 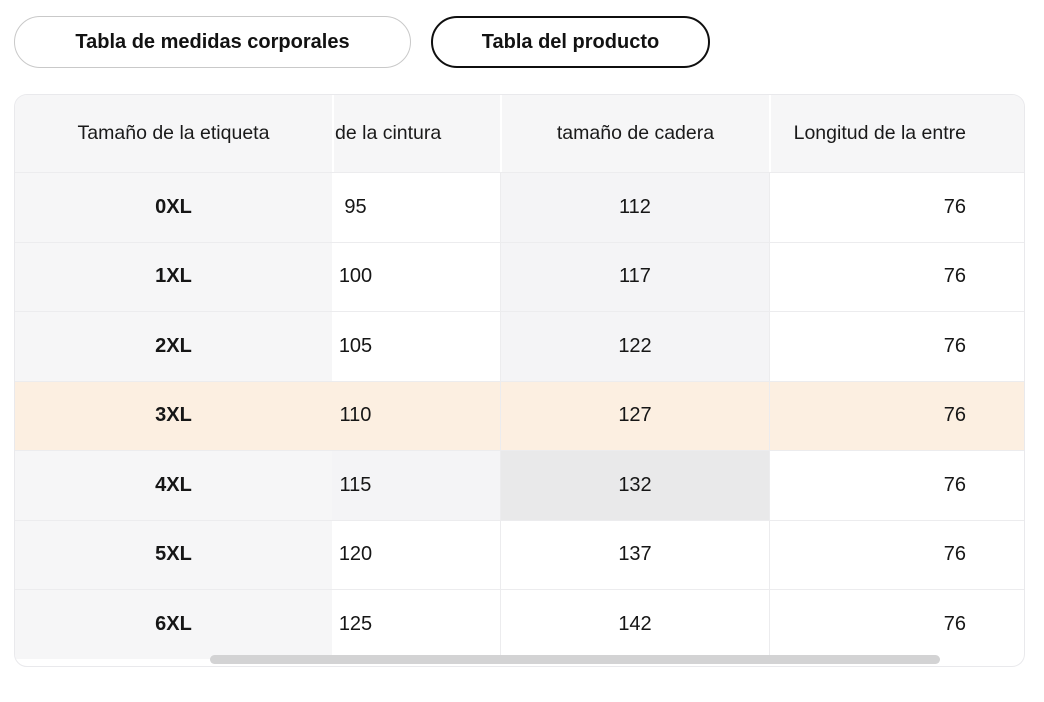 What do you see at coordinates (634, 133) in the screenshot?
I see `column-header-hip: tamaño de cadera` at bounding box center [634, 133].